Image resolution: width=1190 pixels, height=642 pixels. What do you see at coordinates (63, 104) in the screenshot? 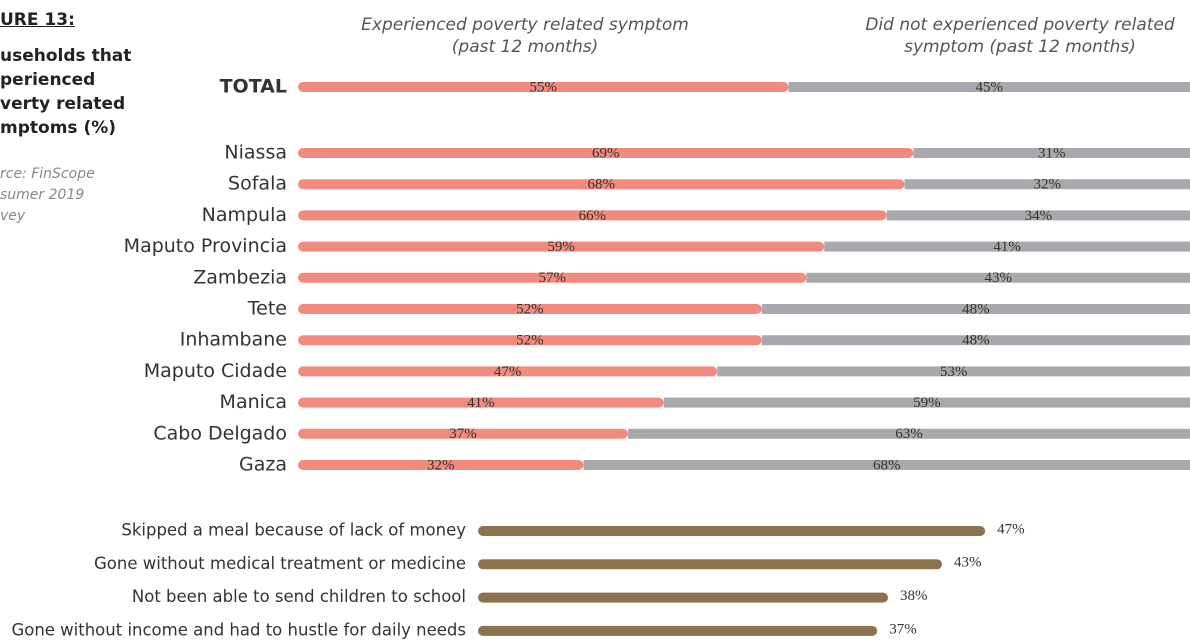
I see `title-line: verty related` at bounding box center [63, 104].